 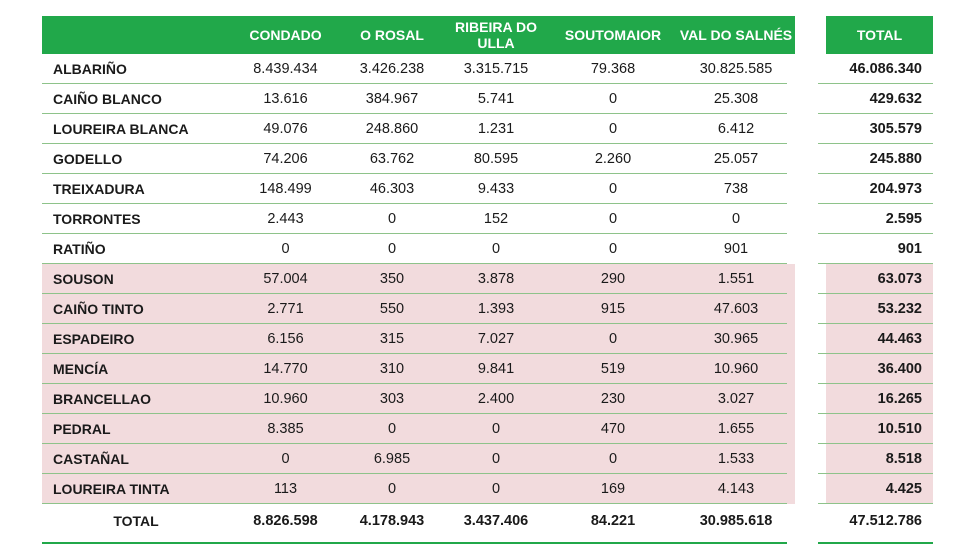 I want to click on cell-soutomaior: 519, so click(x=613, y=369).